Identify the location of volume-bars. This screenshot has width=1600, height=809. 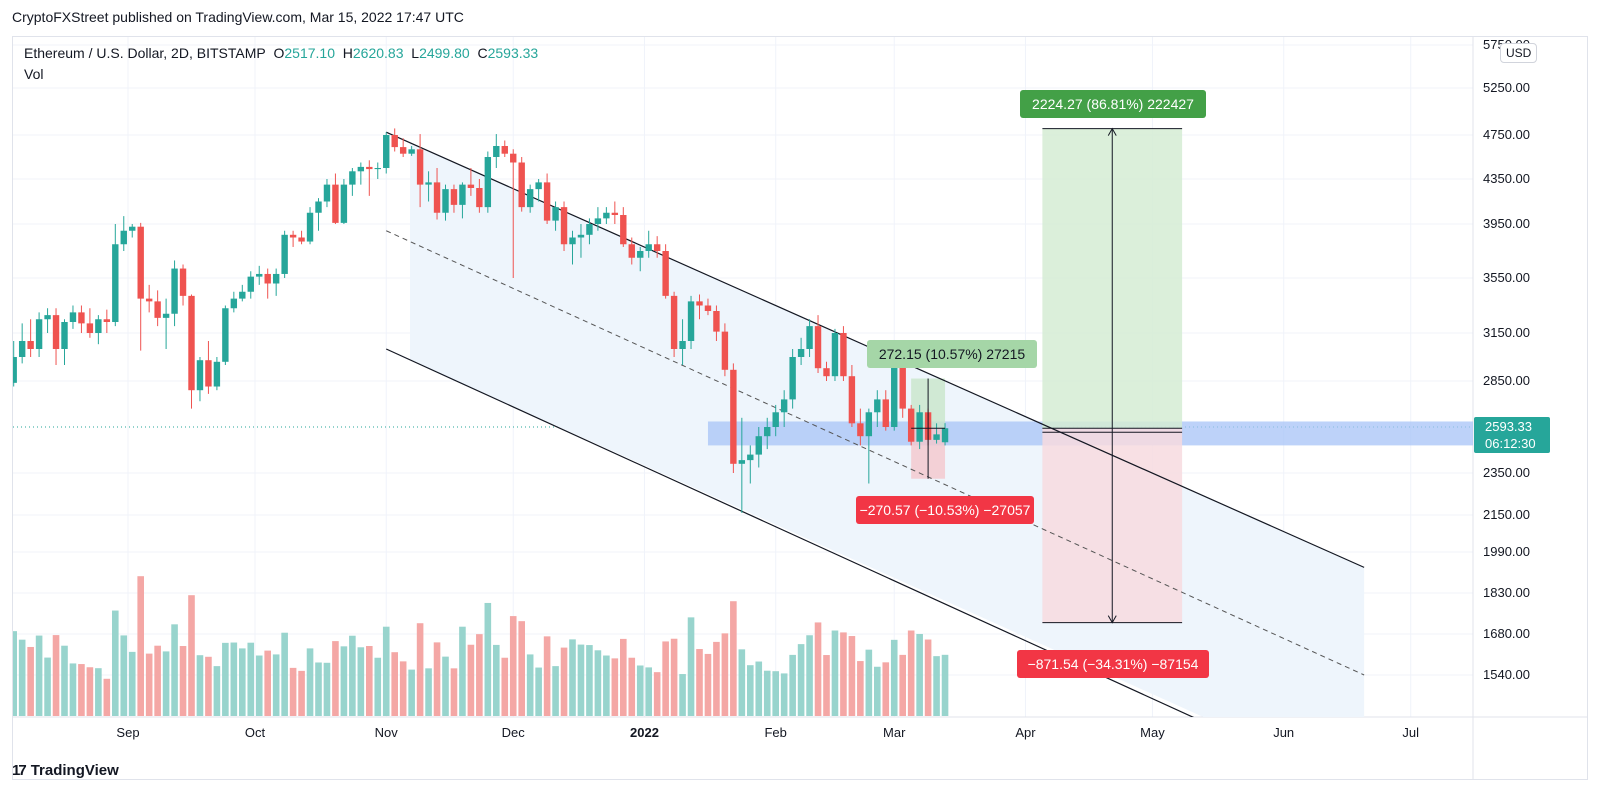
(481, 646).